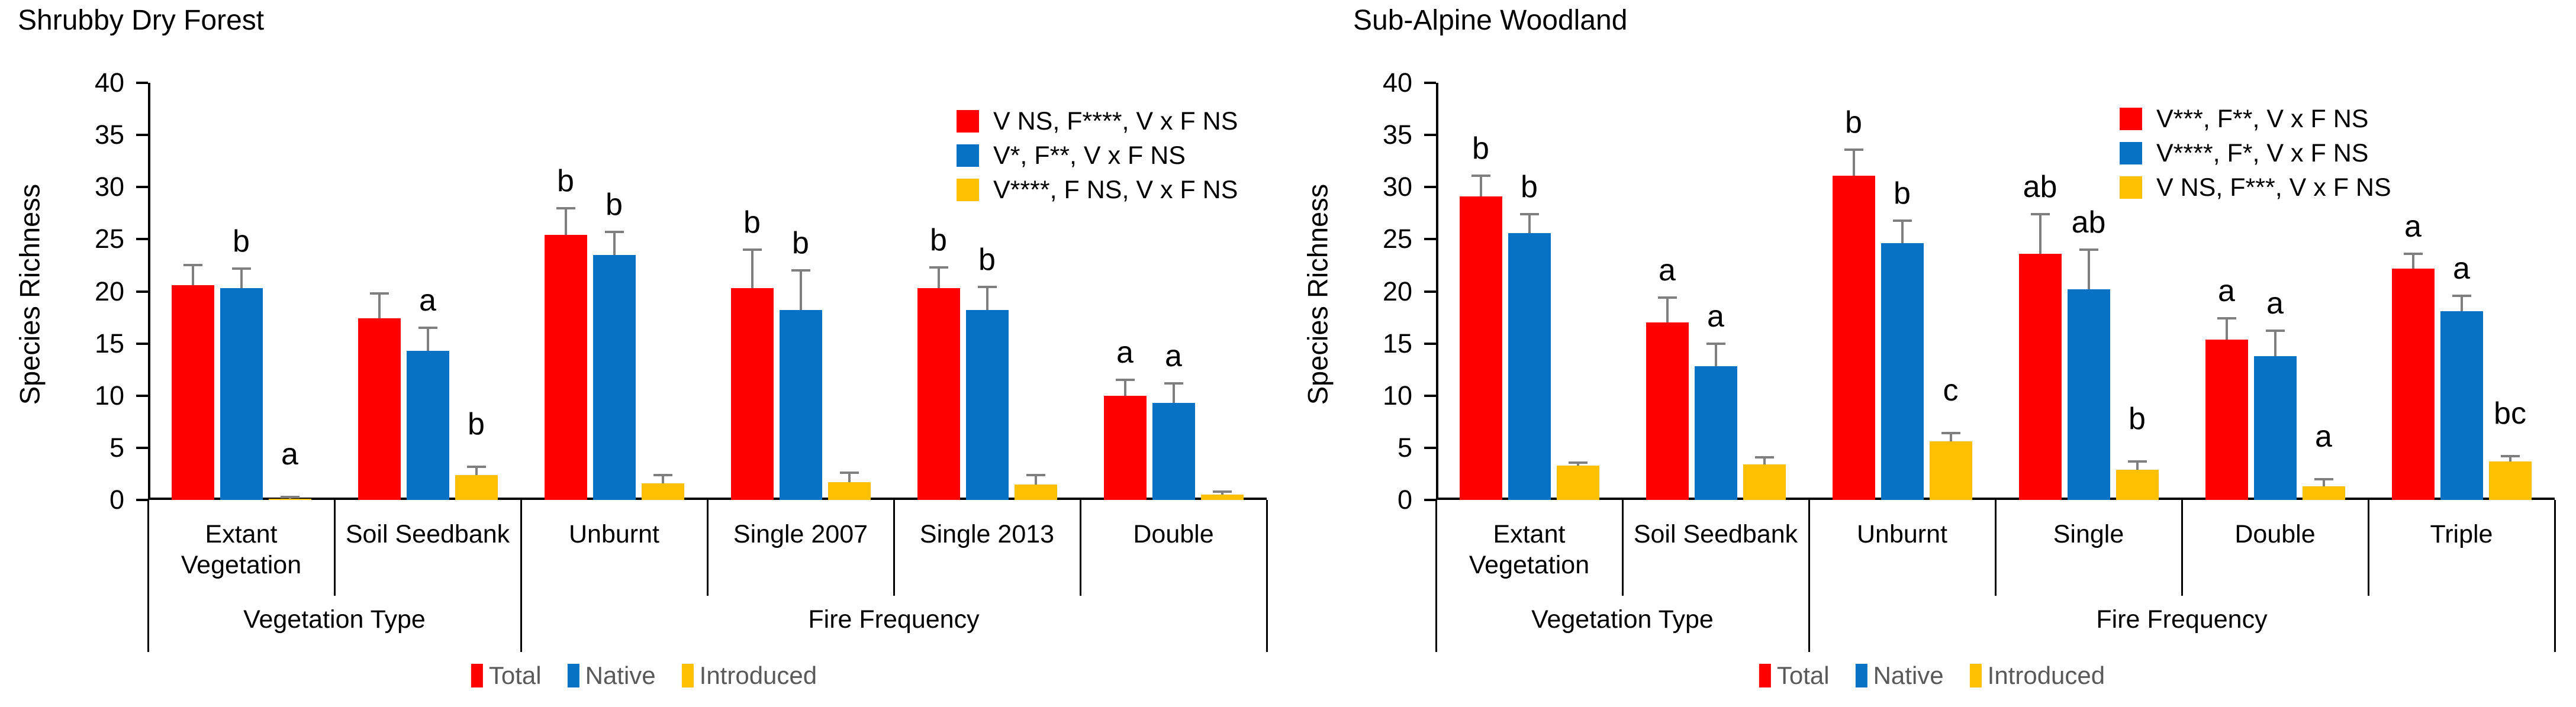 This screenshot has width=2576, height=707. What do you see at coordinates (2046, 675) in the screenshot?
I see `series-legend-label: Introduced` at bounding box center [2046, 675].